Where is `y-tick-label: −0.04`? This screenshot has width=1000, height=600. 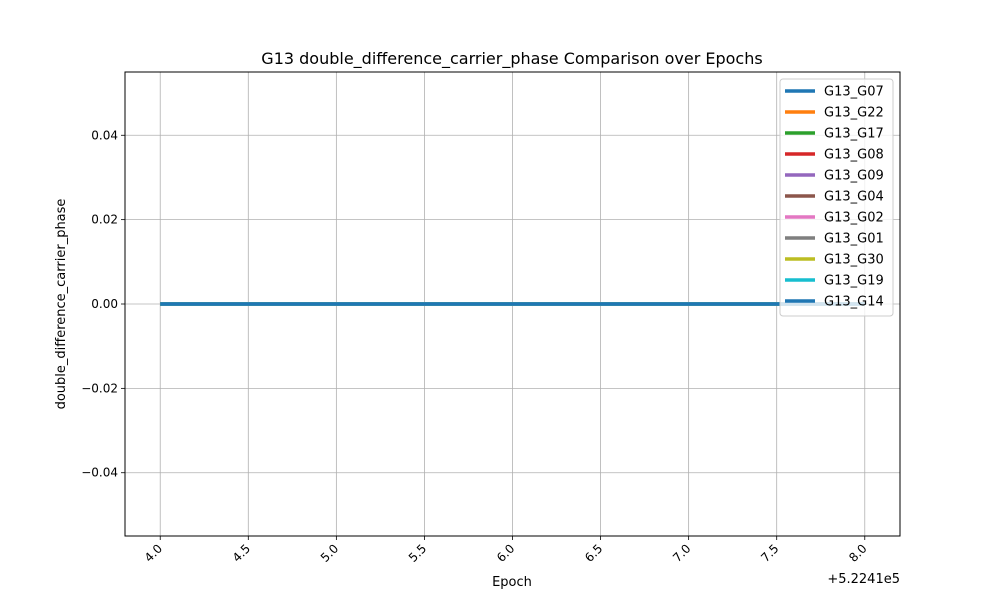 y-tick-label: −0.04 is located at coordinates (99, 473).